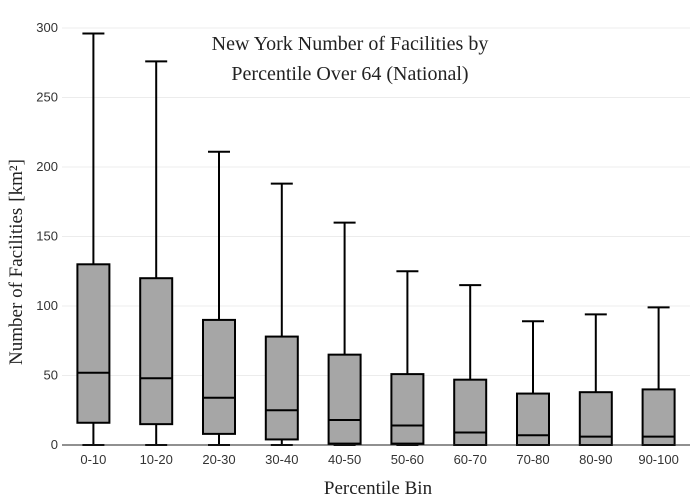 This screenshot has height=500, width=700. Describe the element at coordinates (93, 459) in the screenshot. I see `x-tick-label: 0-10` at that location.